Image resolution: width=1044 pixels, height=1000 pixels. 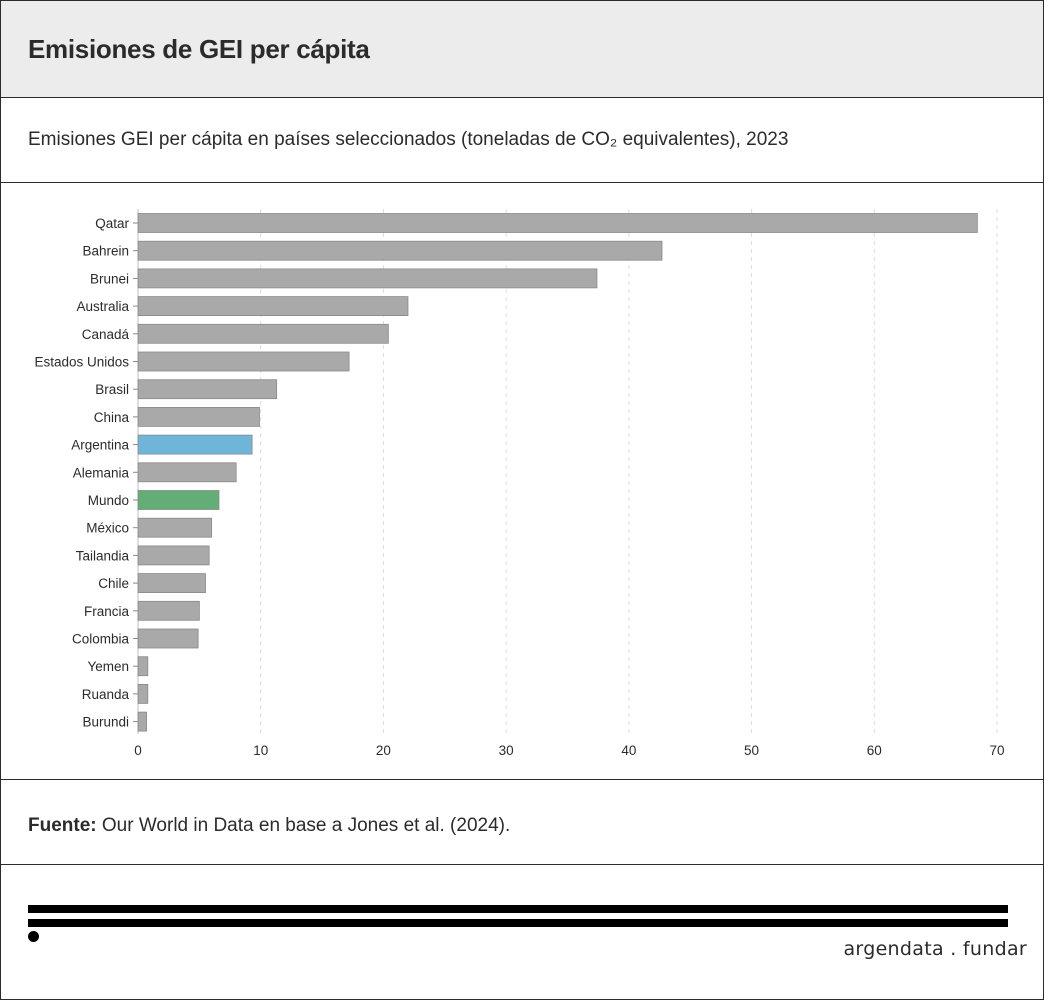 I want to click on x-tick-label-60: 60, so click(x=874, y=750).